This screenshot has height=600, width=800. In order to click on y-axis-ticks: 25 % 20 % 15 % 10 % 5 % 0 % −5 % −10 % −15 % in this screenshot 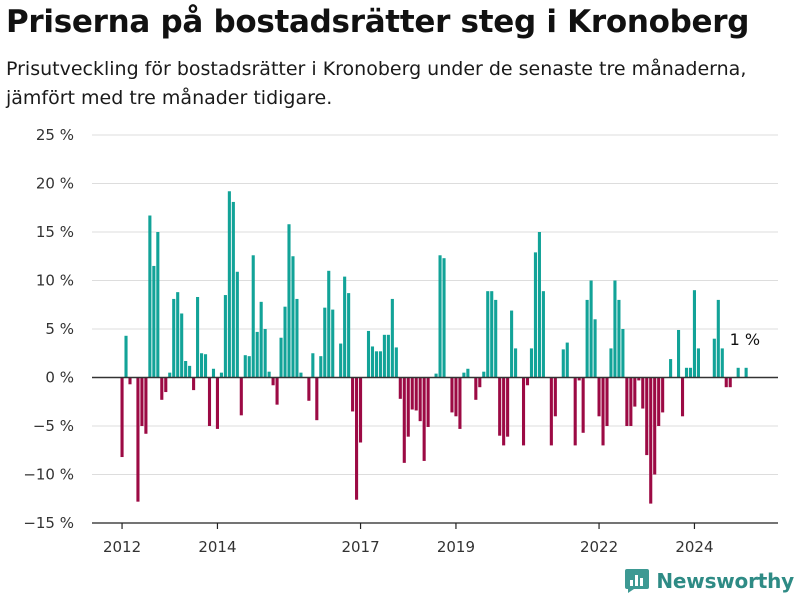, I will do `click(48, 329)`.